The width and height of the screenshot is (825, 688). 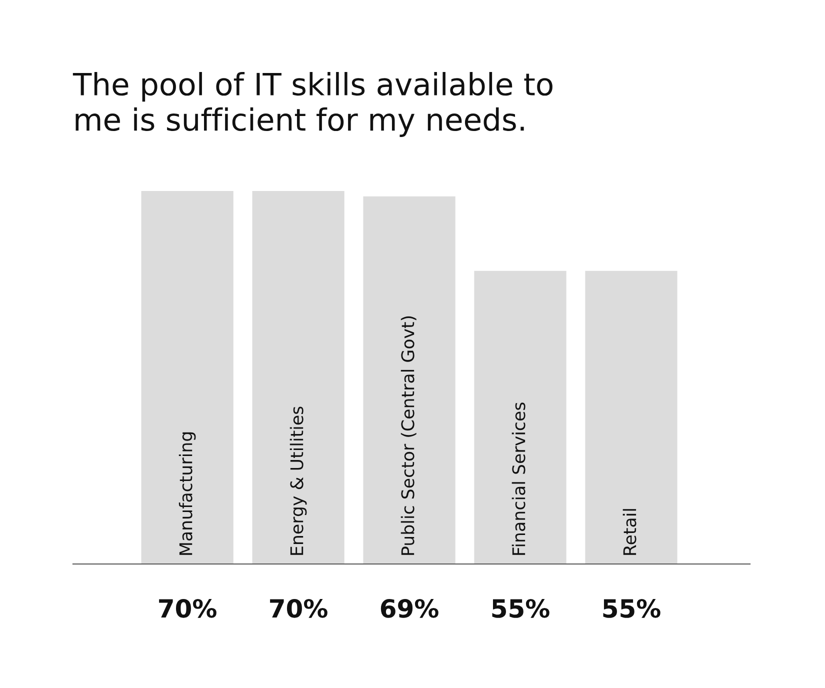 What do you see at coordinates (298, 480) in the screenshot?
I see `x-tick-label: Energy & Utilities` at bounding box center [298, 480].